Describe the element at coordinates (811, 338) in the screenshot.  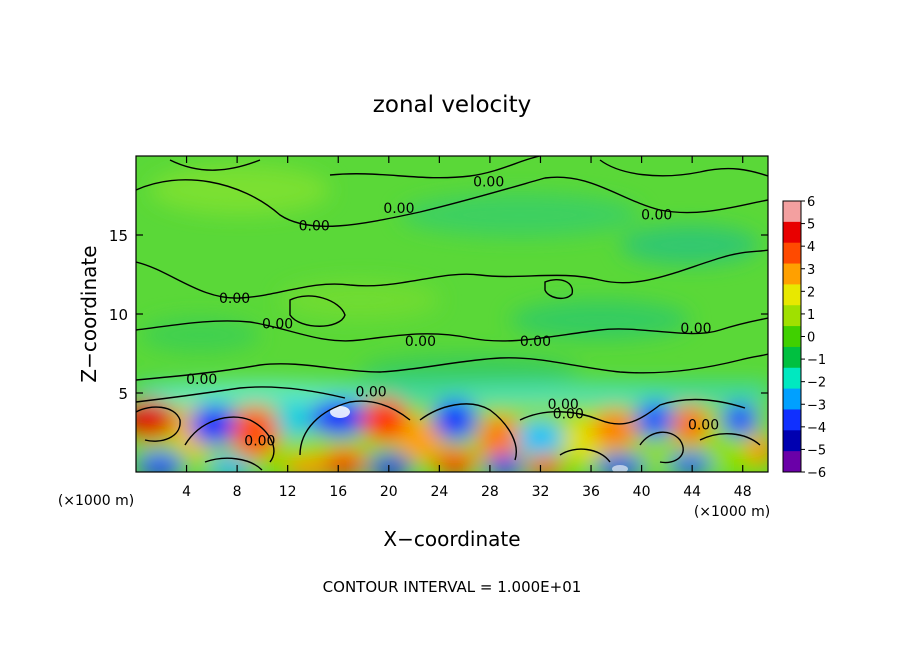
I see `colorbar-tick-label: 0` at that location.